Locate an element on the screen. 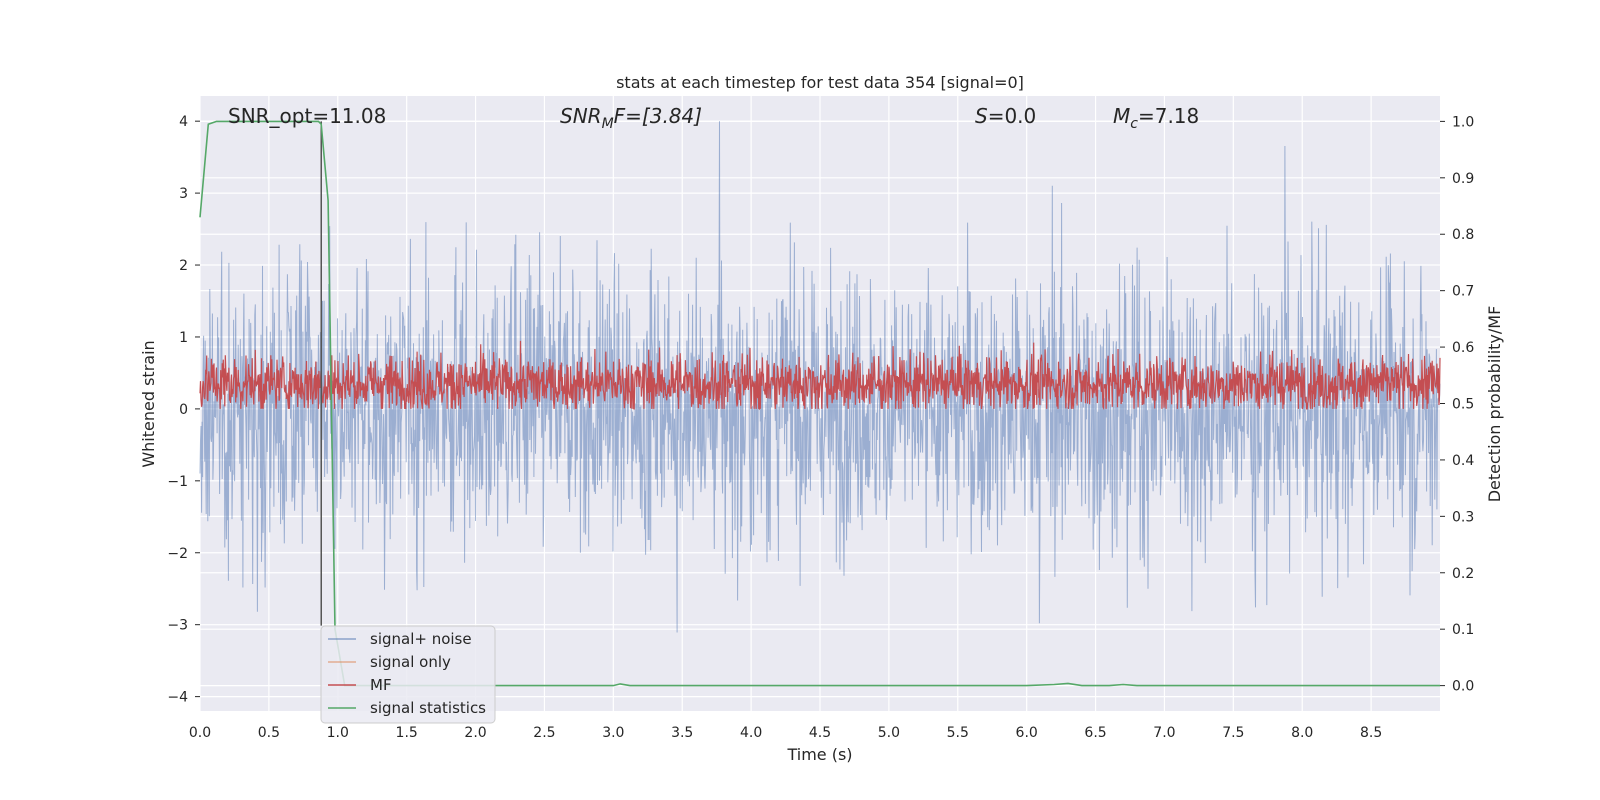 The image size is (1600, 800). y-left-tick-label: 4 is located at coordinates (183, 122).